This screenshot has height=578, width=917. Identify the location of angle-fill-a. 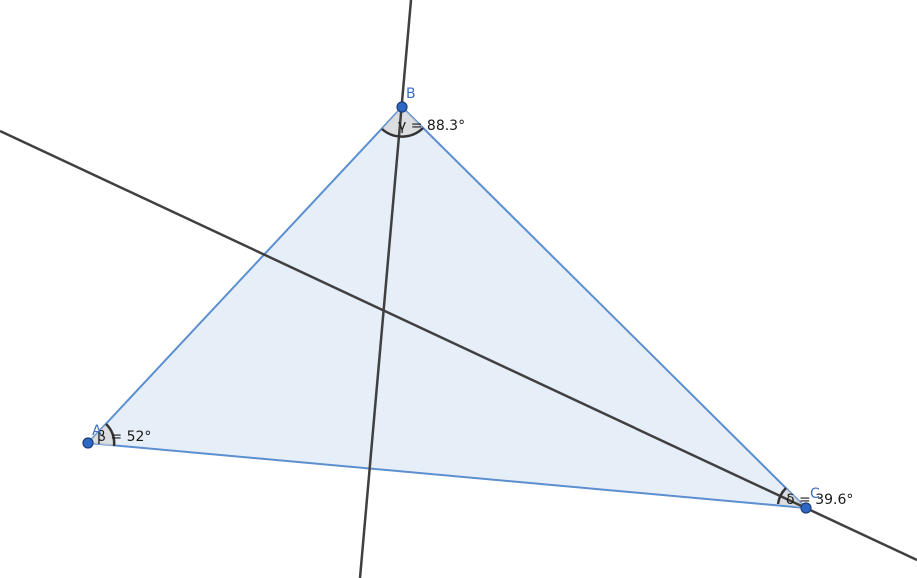
(101, 435).